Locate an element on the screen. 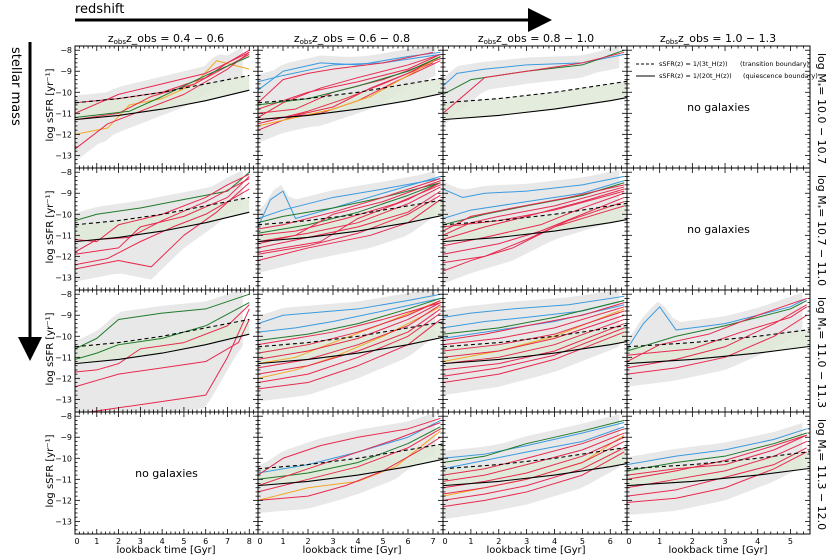 The width and height of the screenshot is (830, 559). x-tick-label: 1 is located at coordinates (659, 541).